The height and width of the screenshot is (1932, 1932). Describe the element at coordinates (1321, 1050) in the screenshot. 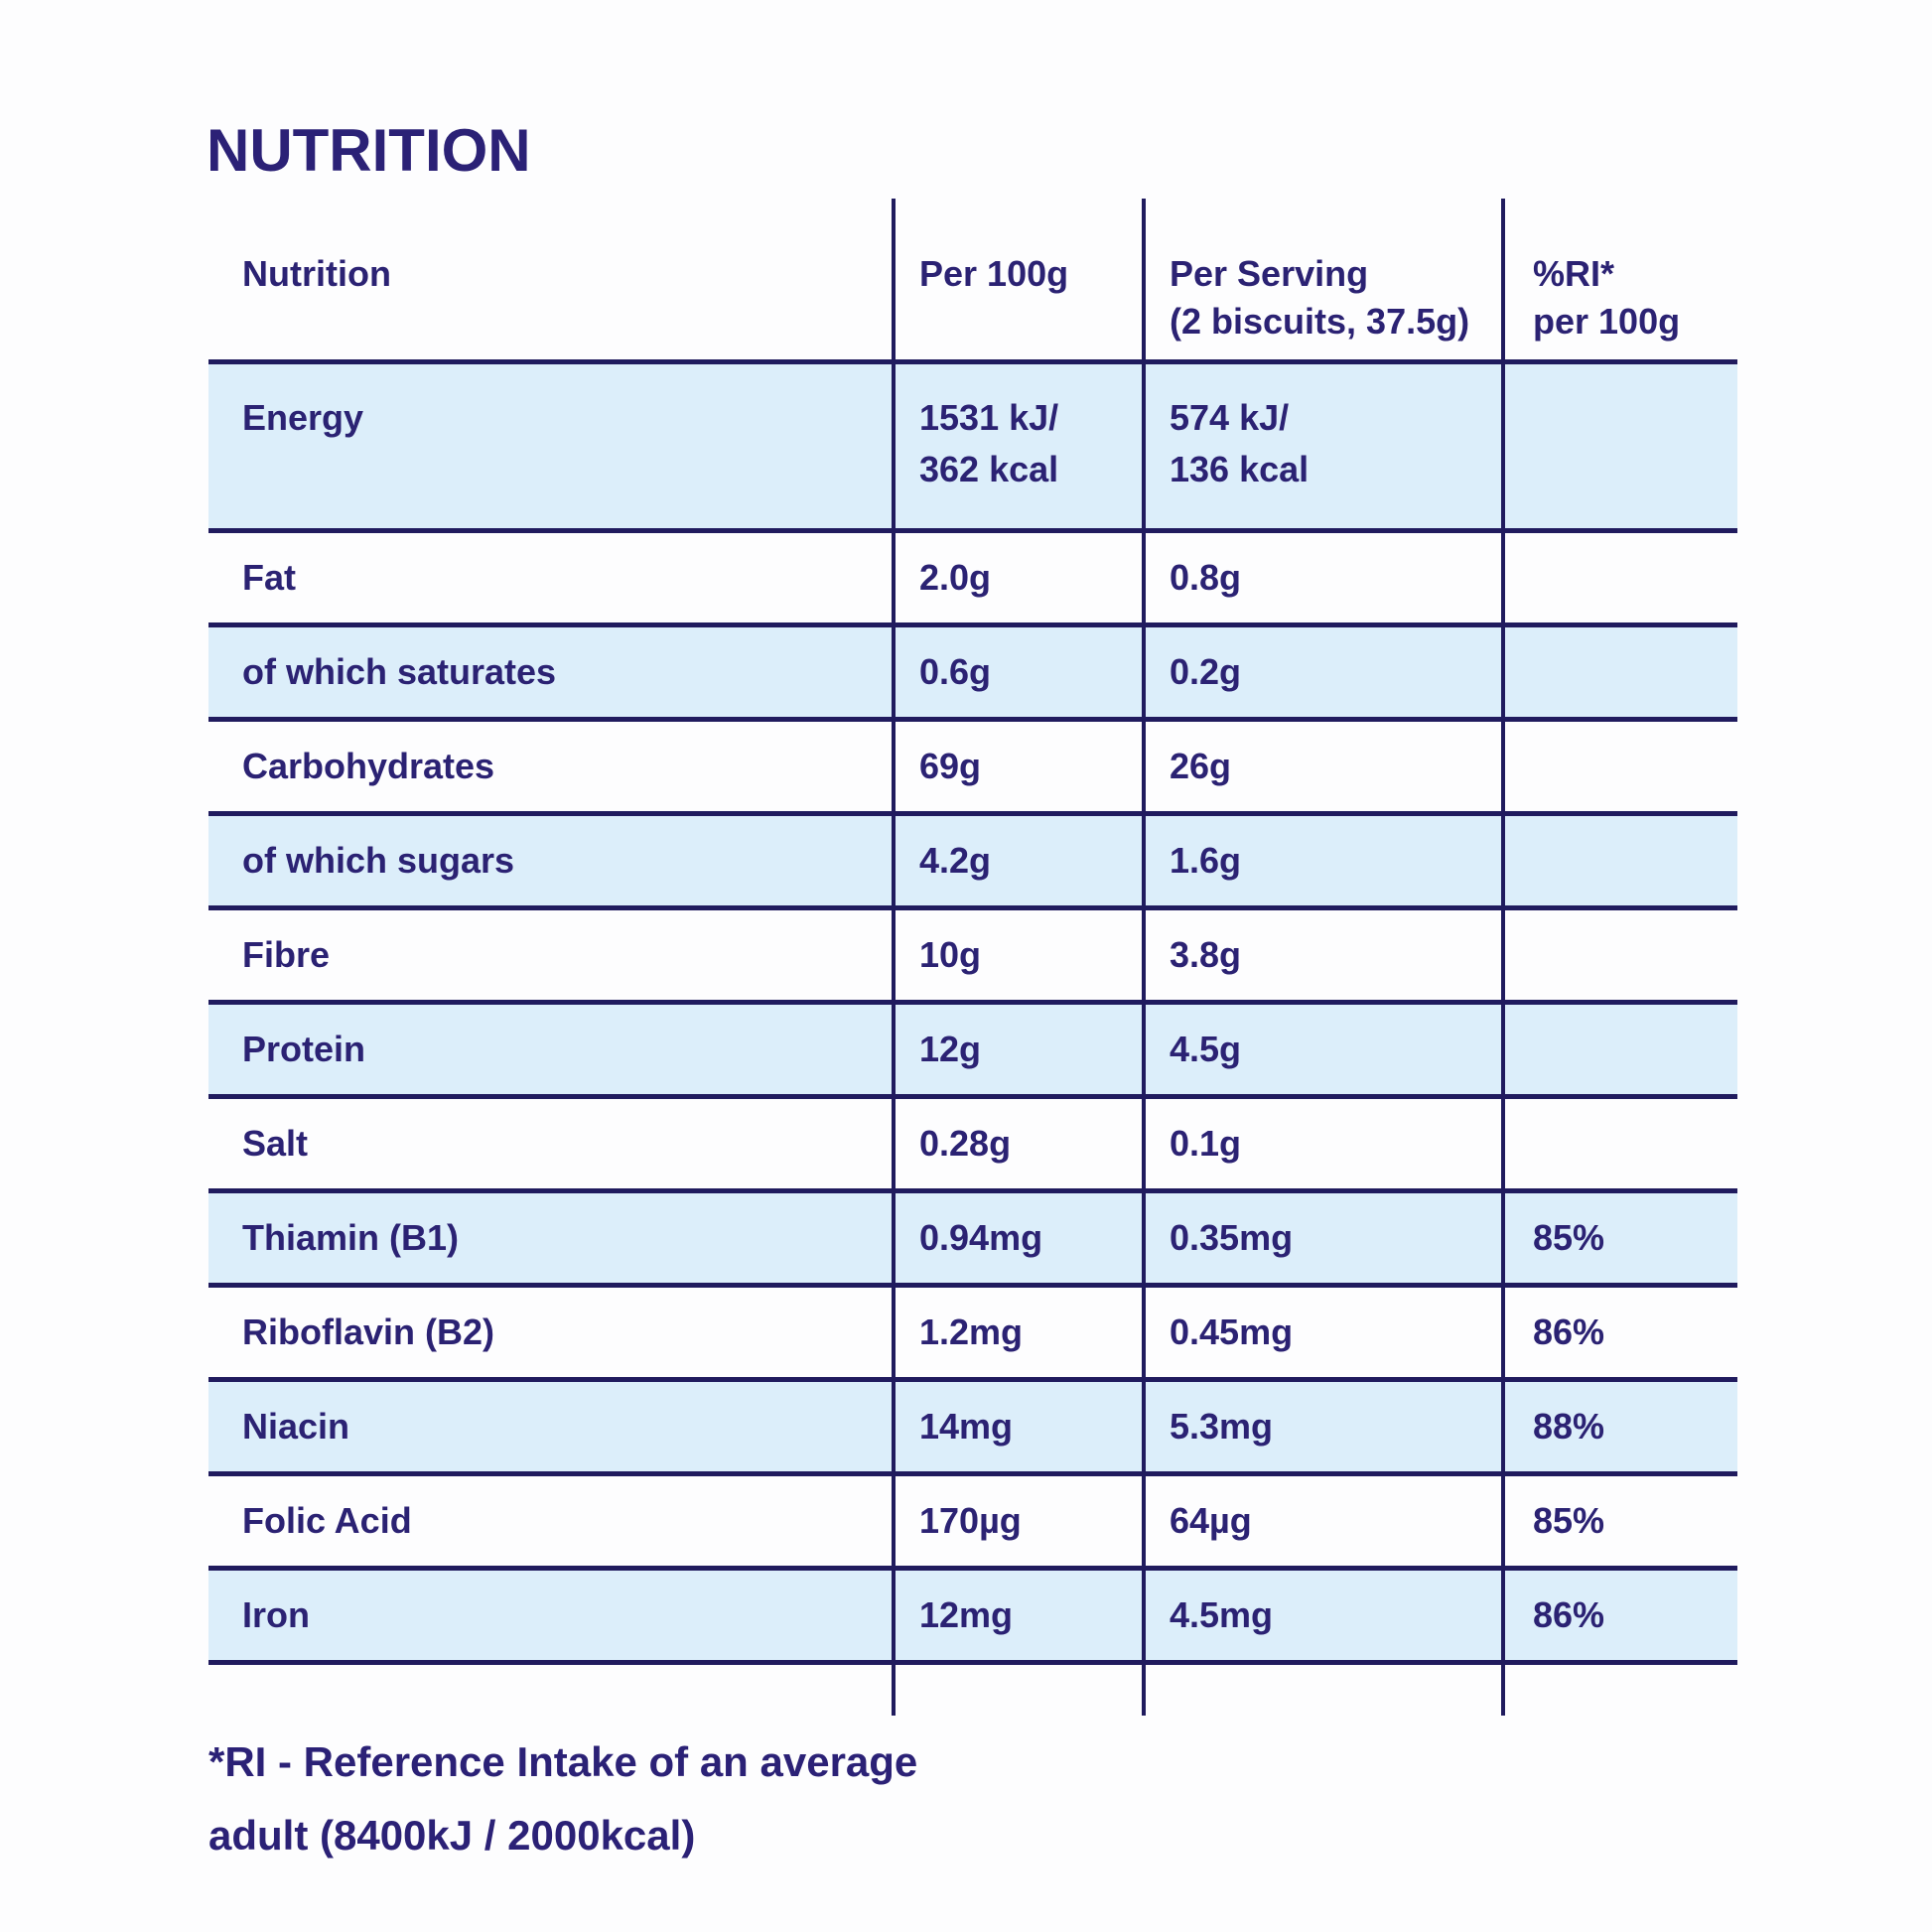

I see `value-per-serving: 4.5g` at that location.